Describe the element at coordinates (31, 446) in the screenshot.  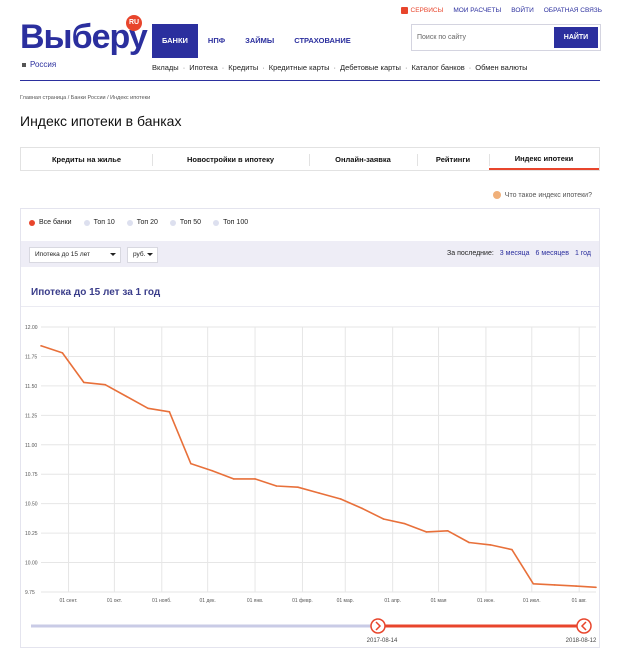
I see `y-tick-label: 11.00` at that location.